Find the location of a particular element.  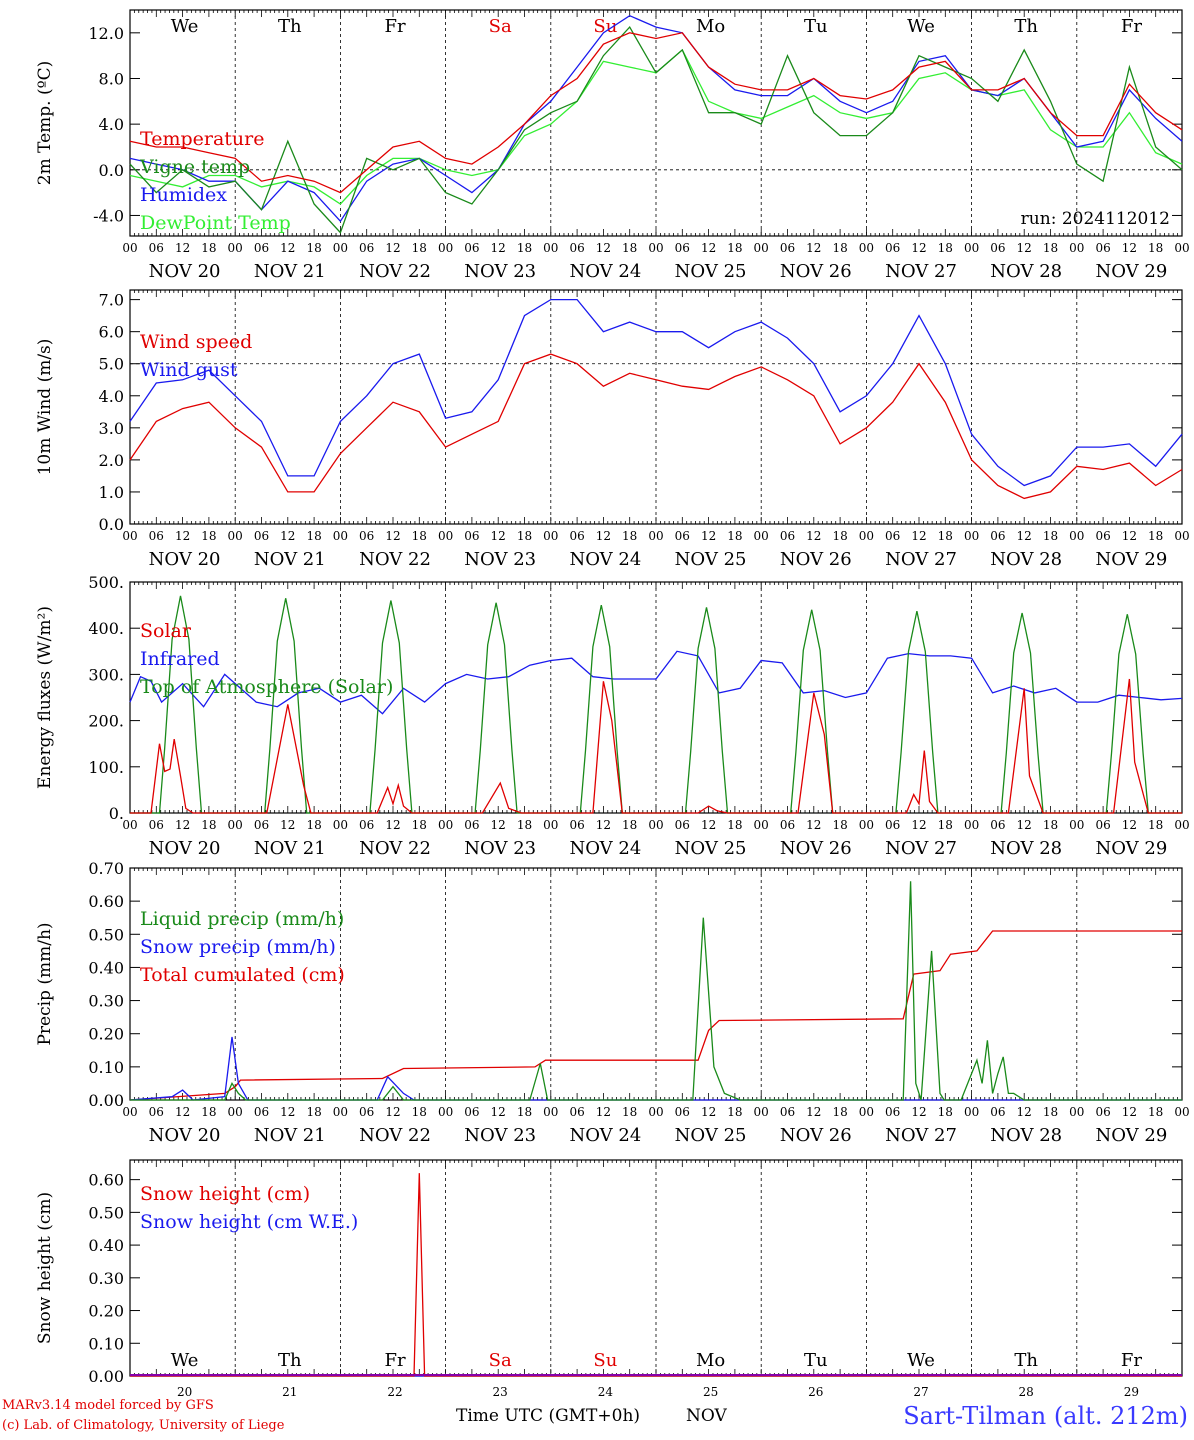

legend-entry: Infrared is located at coordinates (180, 659).